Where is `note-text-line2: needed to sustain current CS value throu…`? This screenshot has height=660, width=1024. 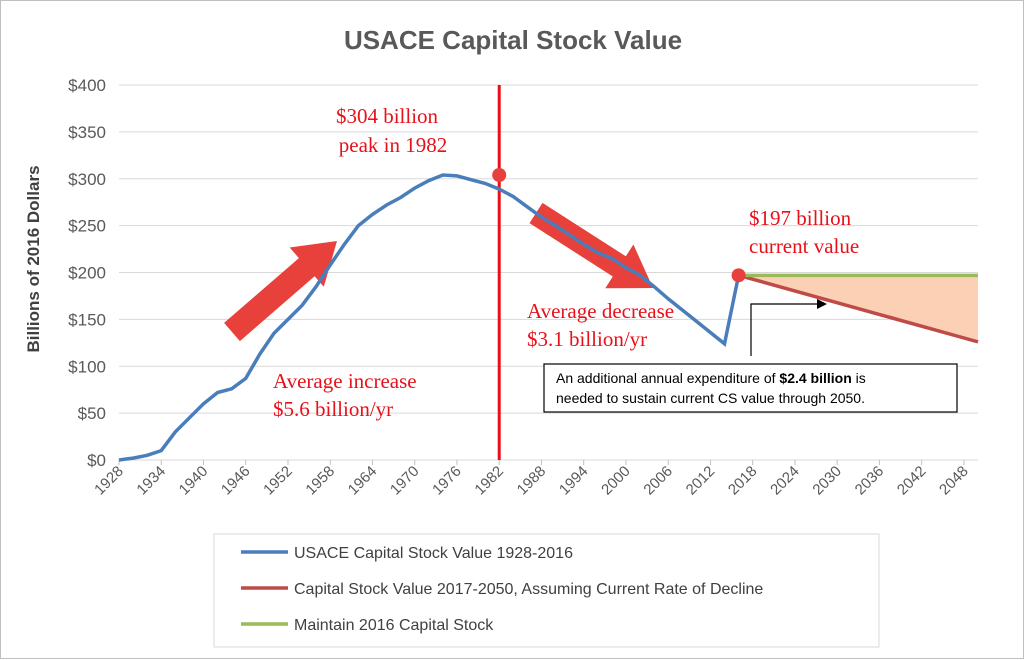 note-text-line2: needed to sustain current CS value throu… is located at coordinates (710, 398).